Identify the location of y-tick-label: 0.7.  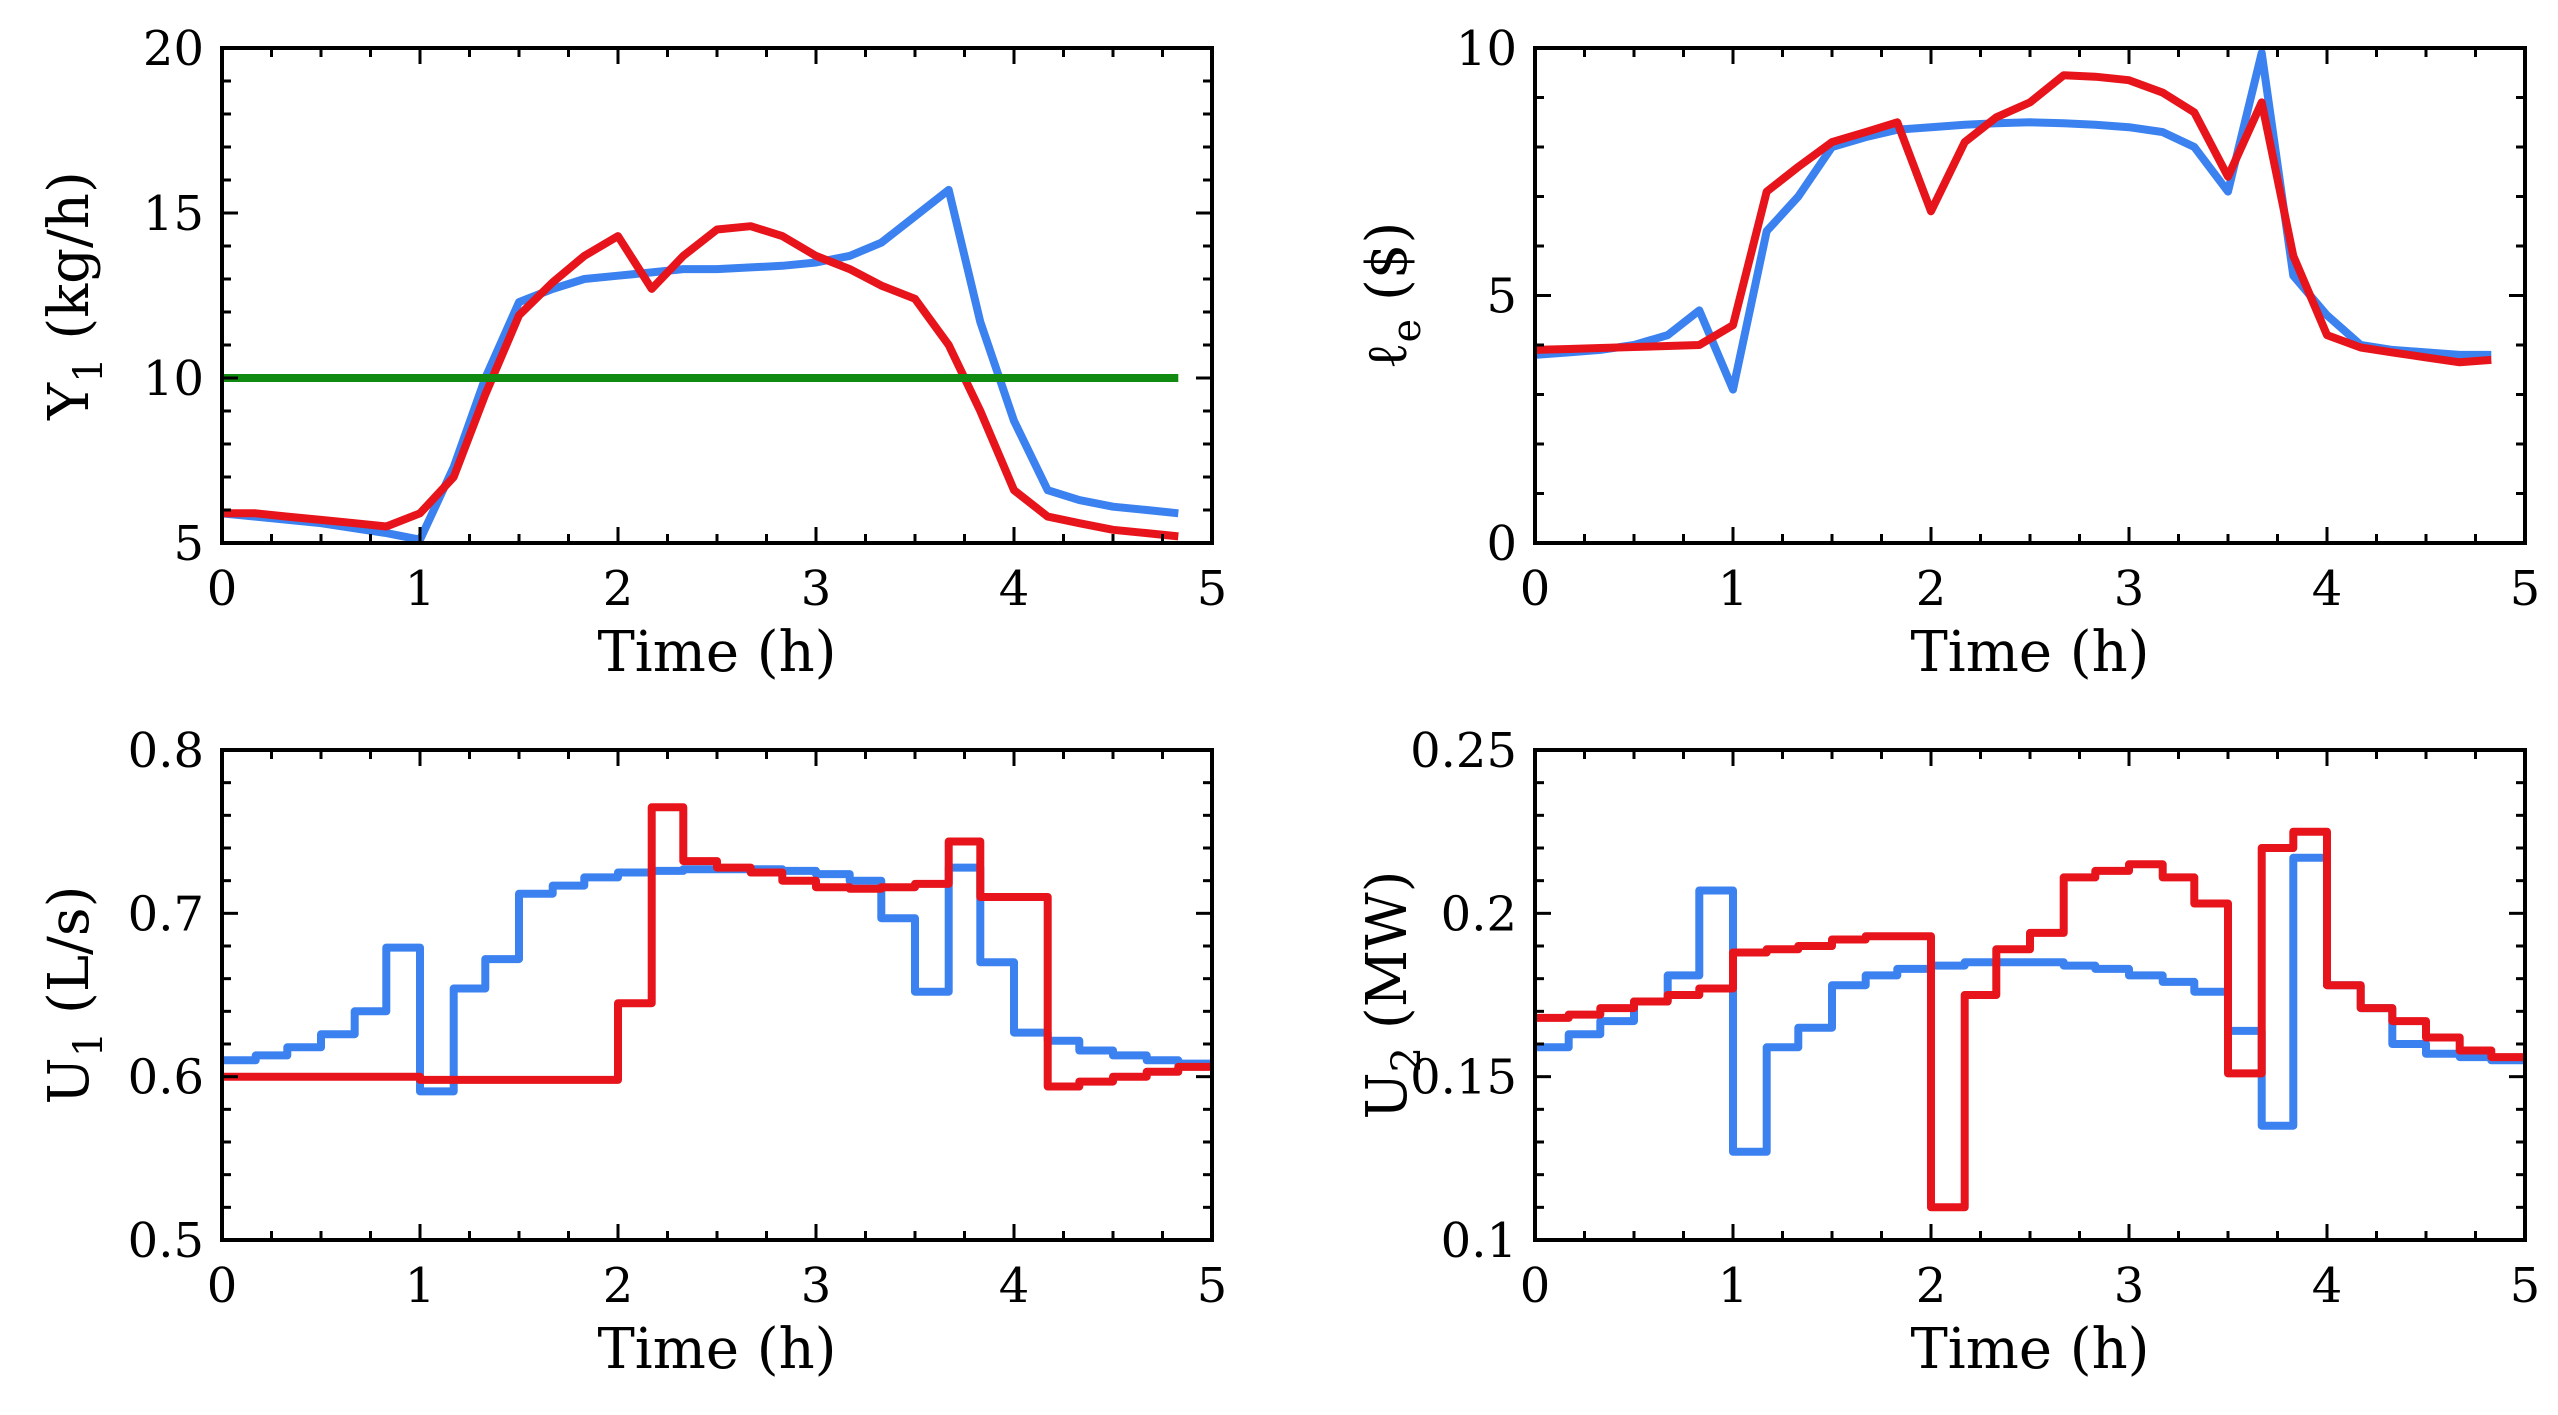
(166, 914).